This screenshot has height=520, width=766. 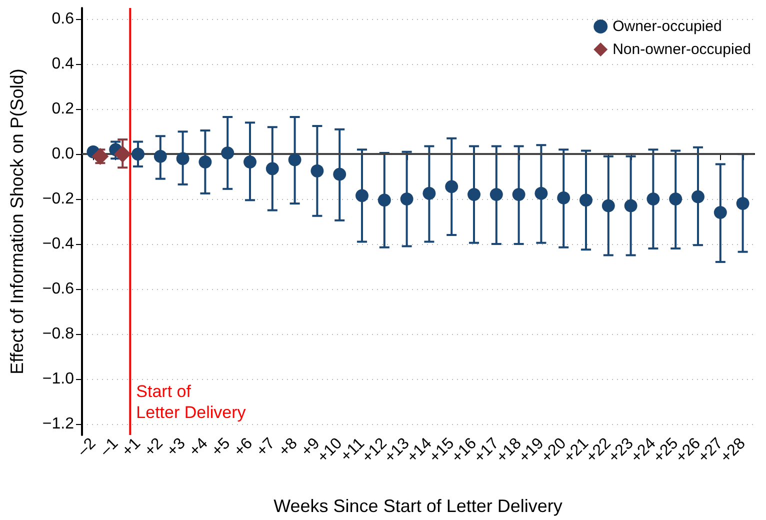 I want to click on y-tick-label: −0.4, so click(x=58, y=243).